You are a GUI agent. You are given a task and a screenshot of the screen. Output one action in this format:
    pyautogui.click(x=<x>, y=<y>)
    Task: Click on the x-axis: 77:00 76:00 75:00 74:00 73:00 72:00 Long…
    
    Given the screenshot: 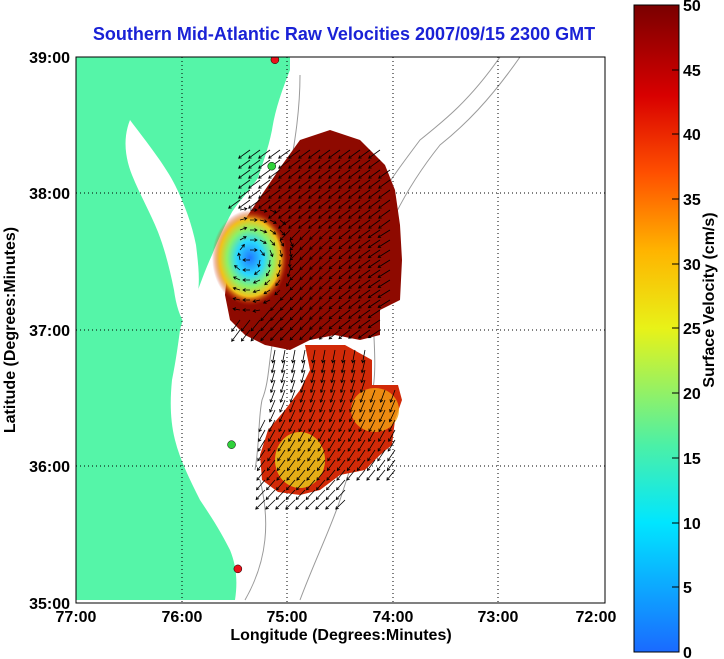 What is the action you would take?
    pyautogui.click(x=336, y=626)
    